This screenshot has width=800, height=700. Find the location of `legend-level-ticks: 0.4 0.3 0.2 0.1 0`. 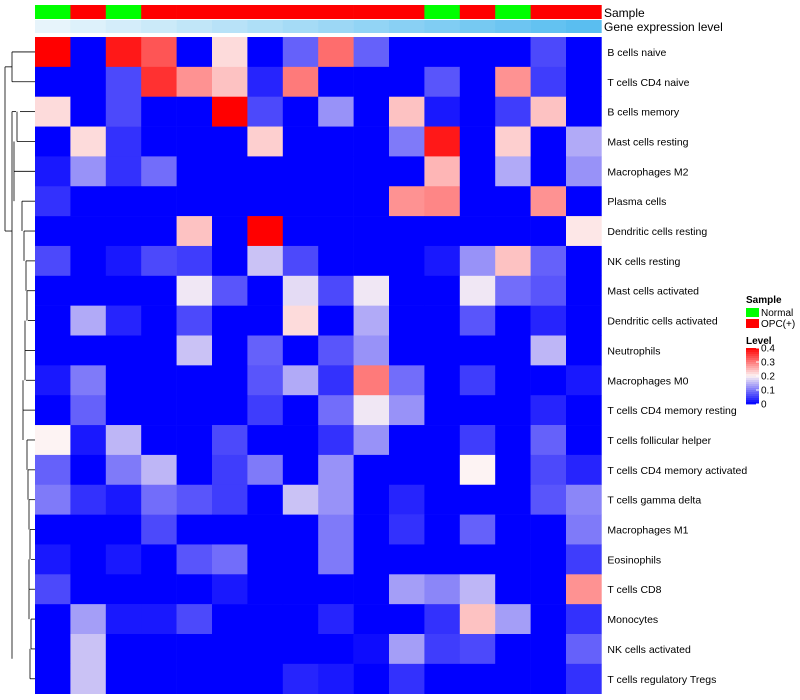

legend-level-ticks: 0.4 0.3 0.2 0.1 0 is located at coordinates (765, 377).